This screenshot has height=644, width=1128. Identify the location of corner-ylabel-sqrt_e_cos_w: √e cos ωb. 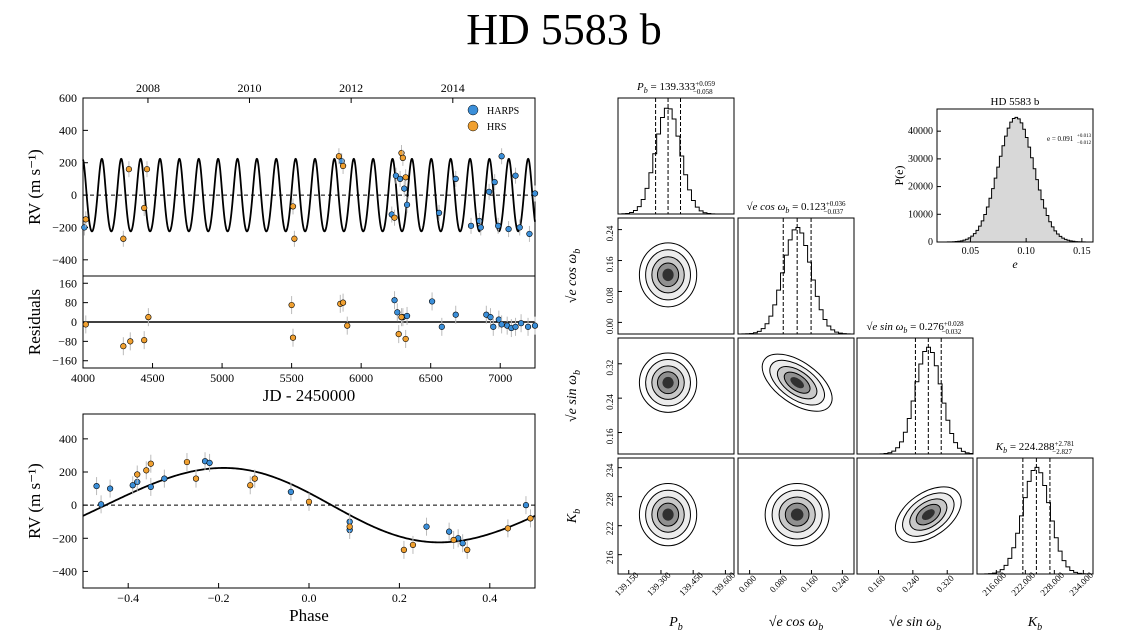
(574, 276).